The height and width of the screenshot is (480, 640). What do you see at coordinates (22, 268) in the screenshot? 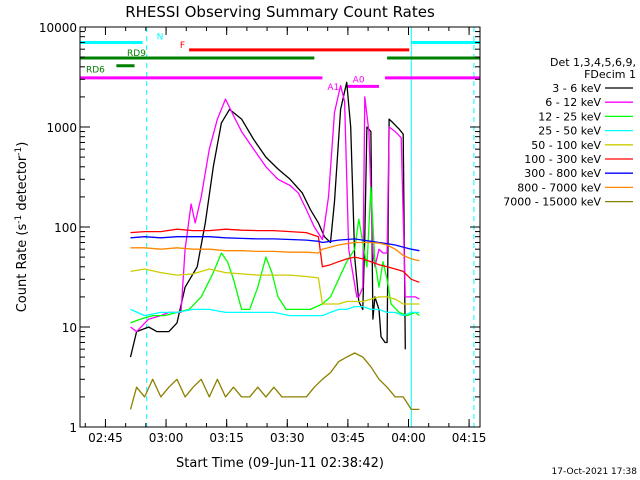
I see `y-axis-label-main: Count Rate (s` at bounding box center [22, 268].